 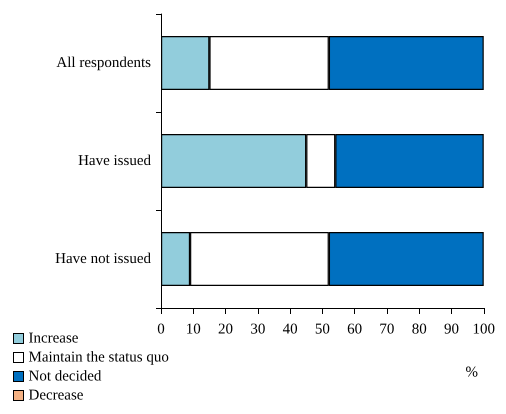 I want to click on x-tick-label: 20, so click(x=226, y=330).